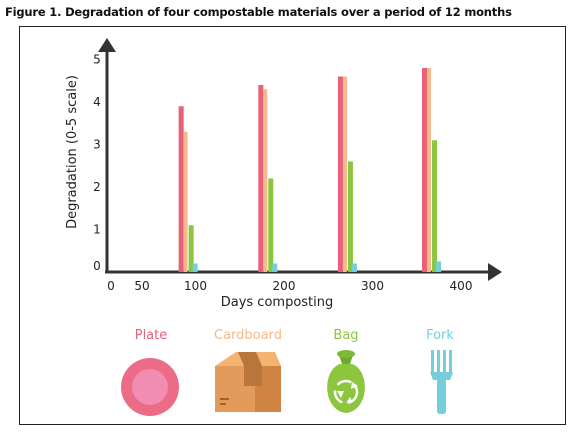 The image size is (576, 437). What do you see at coordinates (284, 286) in the screenshot?
I see `x-tick-label: 200` at bounding box center [284, 286].